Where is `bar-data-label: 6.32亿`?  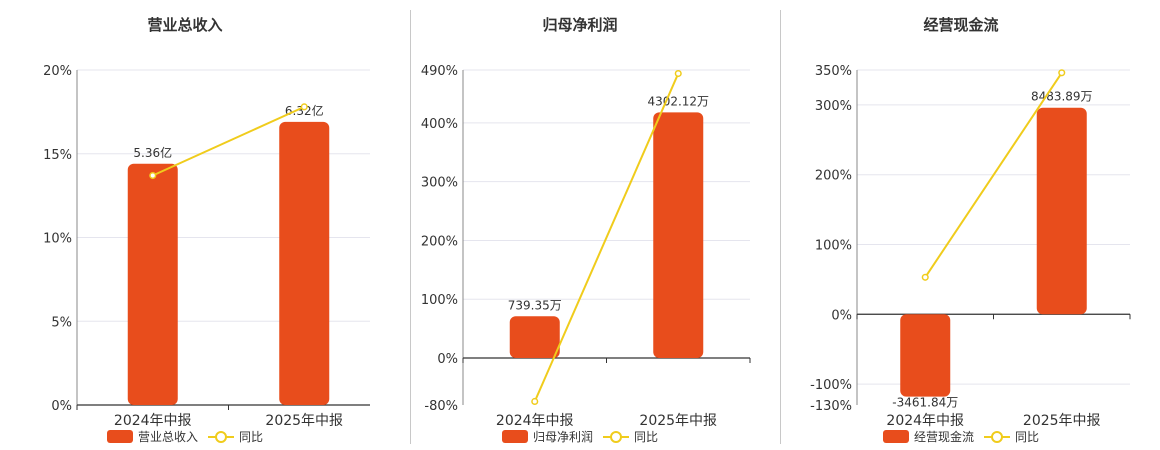
bar-data-label: 6.32亿 is located at coordinates (304, 110).